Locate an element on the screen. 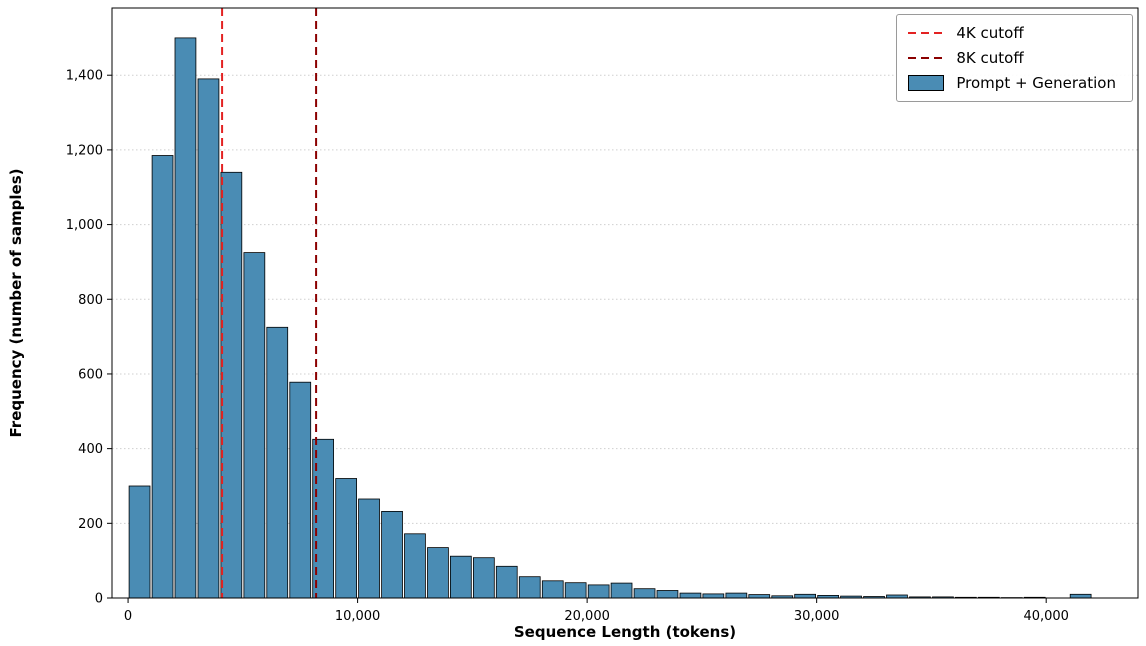 The width and height of the screenshot is (1146, 646). y-axis-title: Frequency (number of samples) is located at coordinates (16, 303).